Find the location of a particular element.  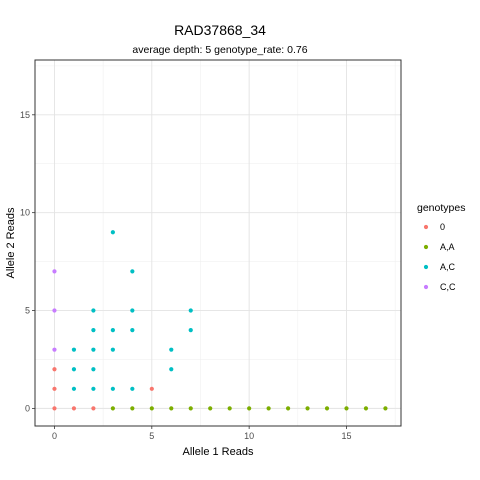

legend-label: A,C is located at coordinates (448, 267).